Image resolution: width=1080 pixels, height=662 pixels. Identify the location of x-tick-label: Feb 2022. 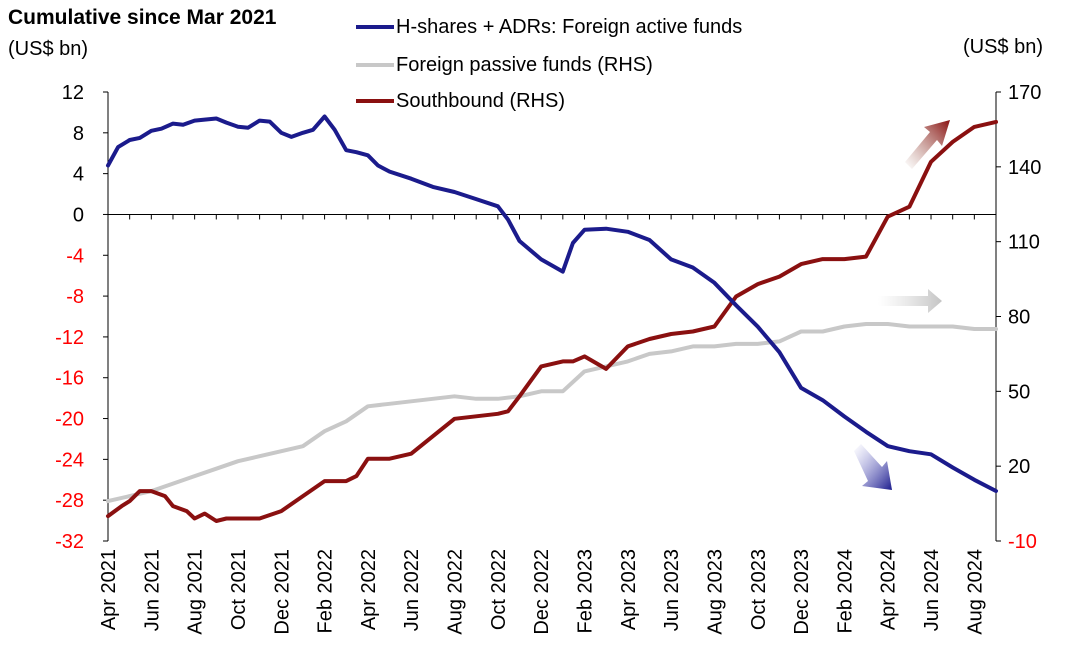
(326, 591).